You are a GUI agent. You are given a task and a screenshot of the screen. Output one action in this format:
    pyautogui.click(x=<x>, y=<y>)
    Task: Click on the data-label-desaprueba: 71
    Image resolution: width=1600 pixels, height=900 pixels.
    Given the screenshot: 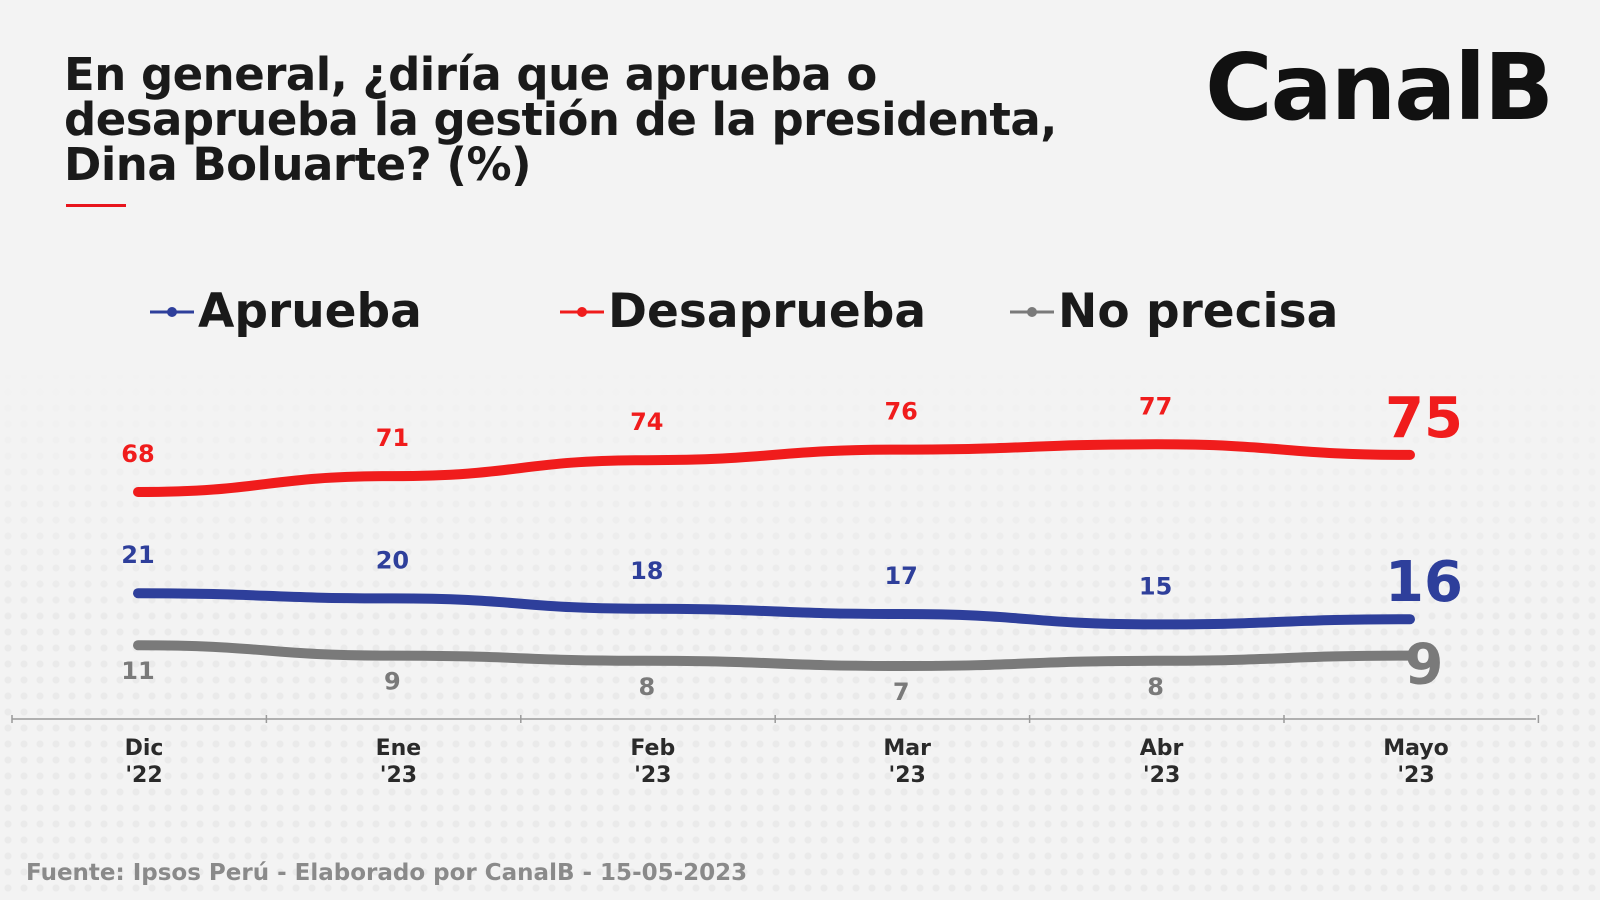 What is the action you would take?
    pyautogui.click(x=392, y=438)
    